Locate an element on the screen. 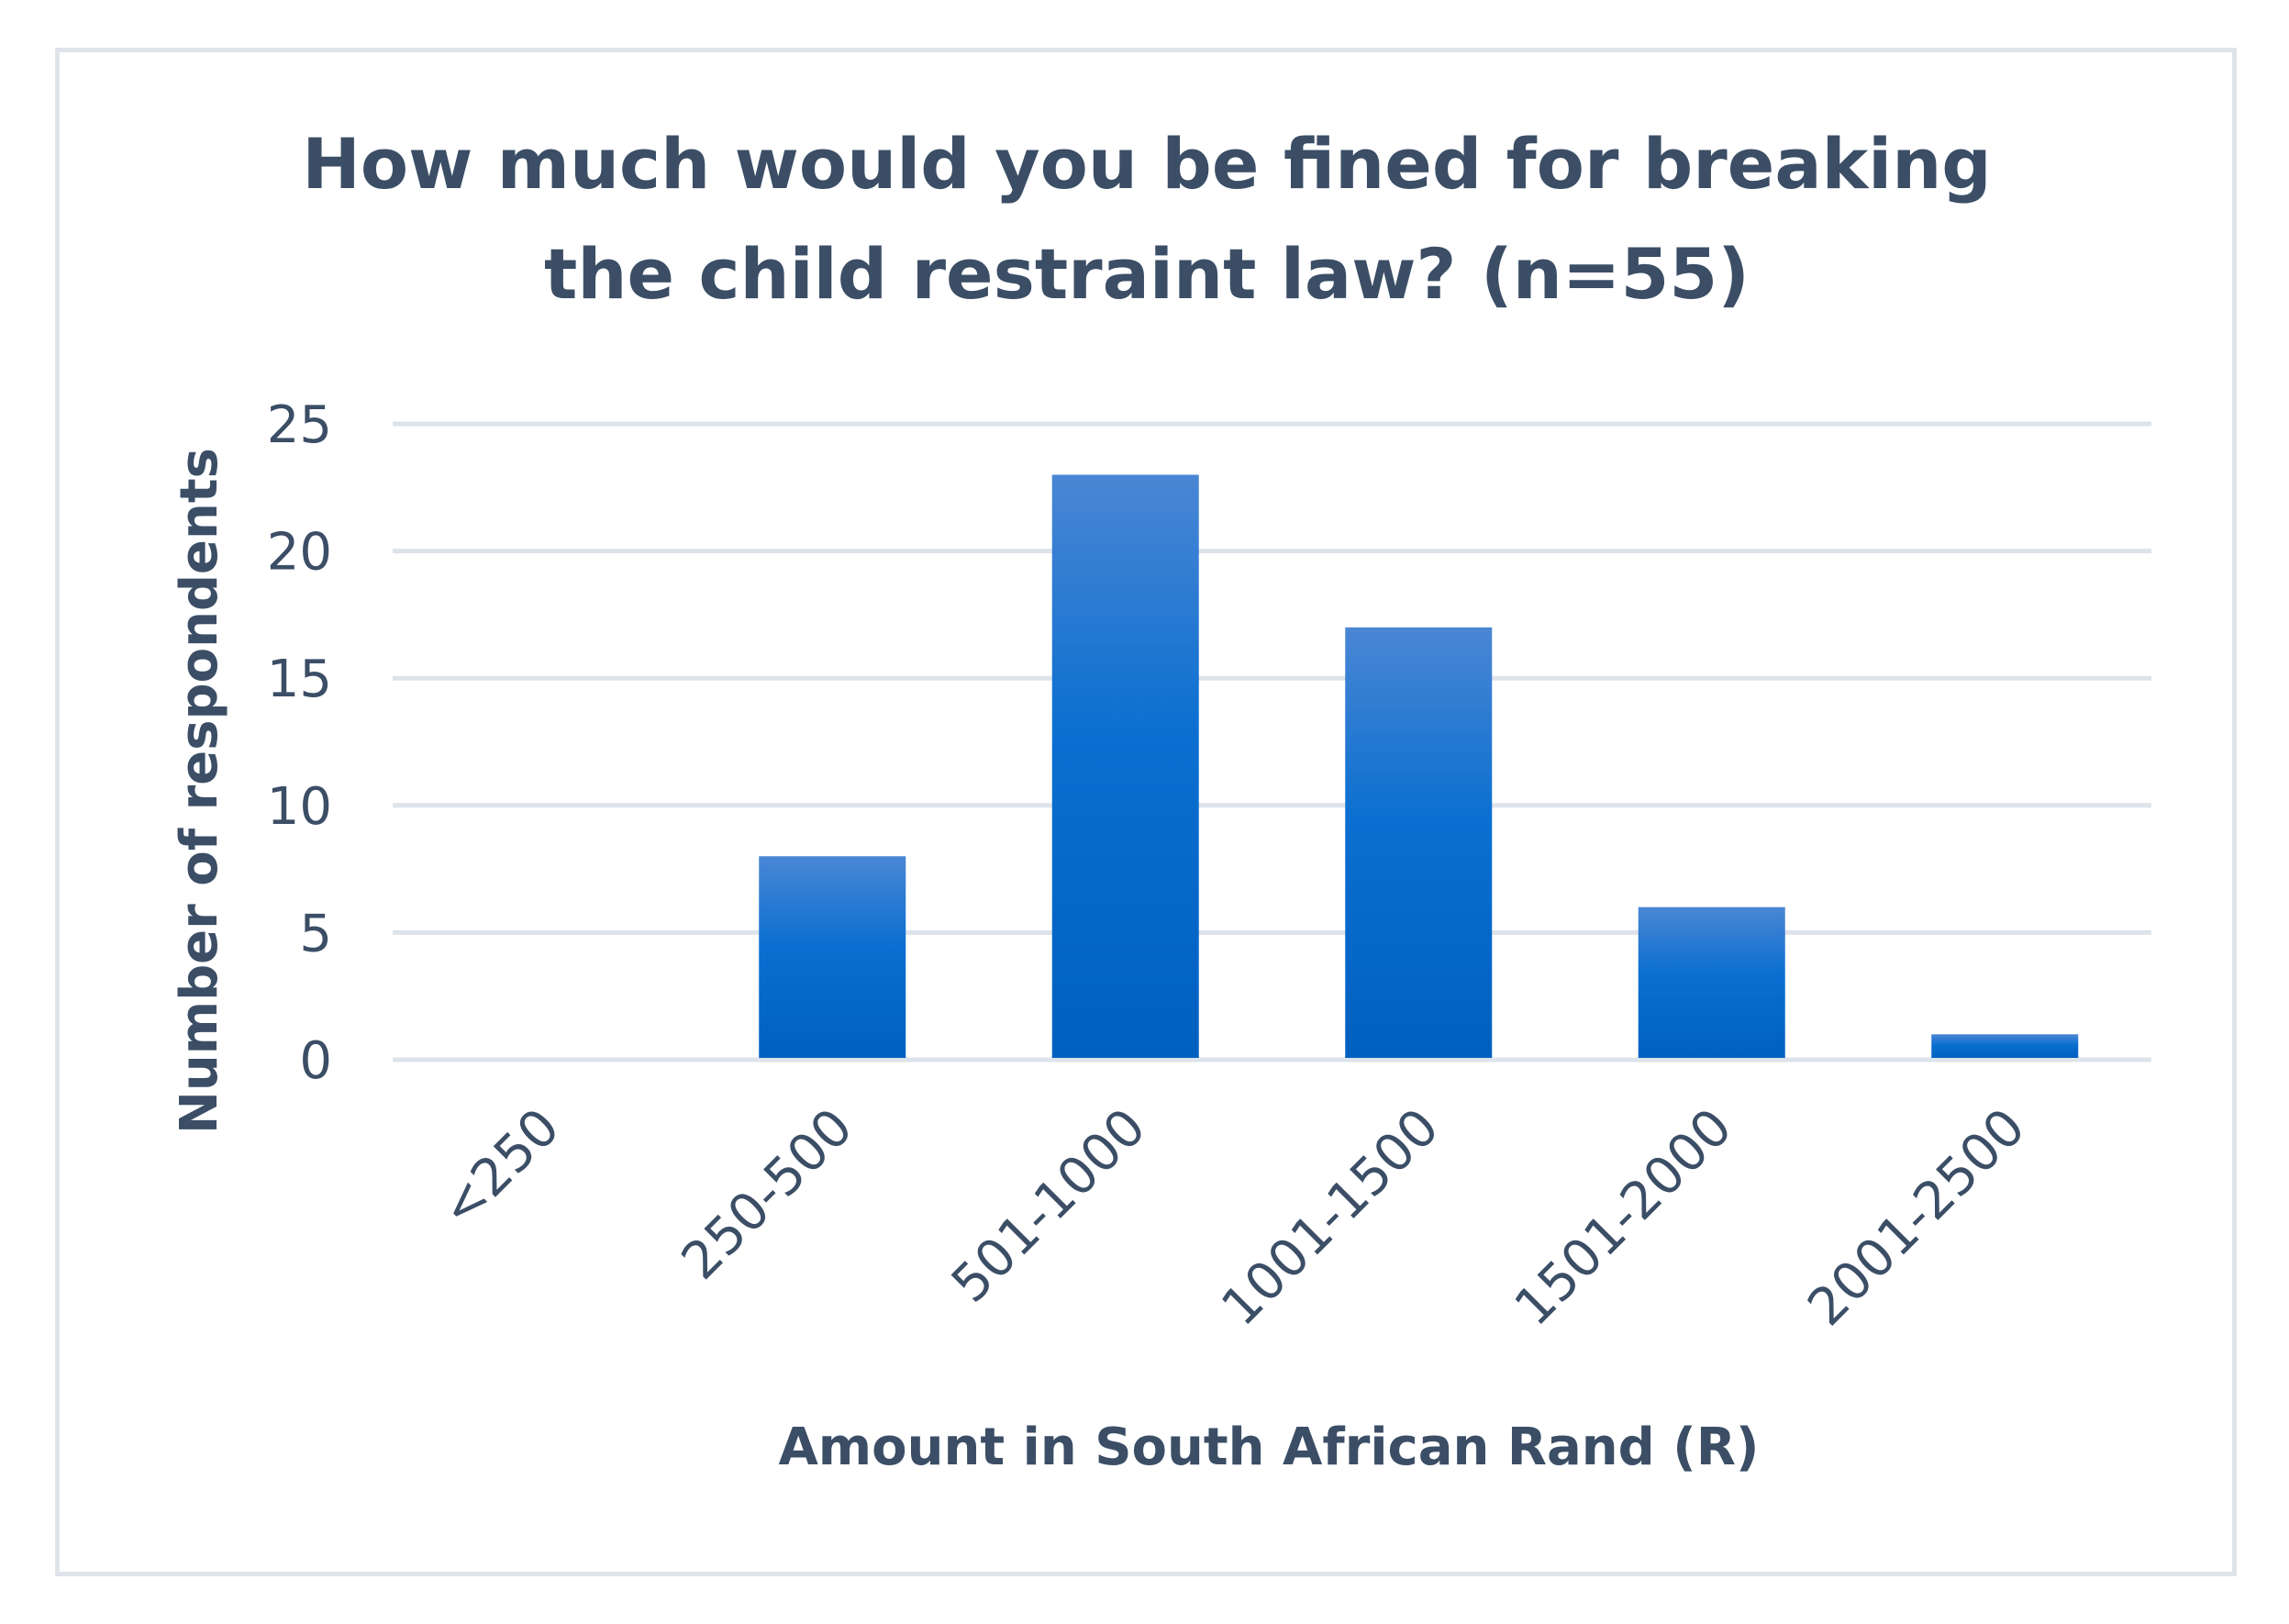  y-tick-label: 10 is located at coordinates (299, 807).